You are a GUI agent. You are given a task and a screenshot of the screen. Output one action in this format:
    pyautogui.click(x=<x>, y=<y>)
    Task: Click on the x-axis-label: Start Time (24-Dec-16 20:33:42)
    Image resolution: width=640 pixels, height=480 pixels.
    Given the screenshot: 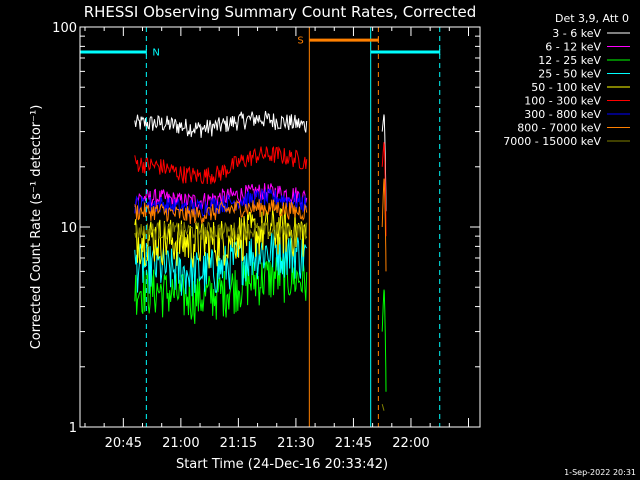 What is the action you would take?
    pyautogui.click(x=282, y=464)
    